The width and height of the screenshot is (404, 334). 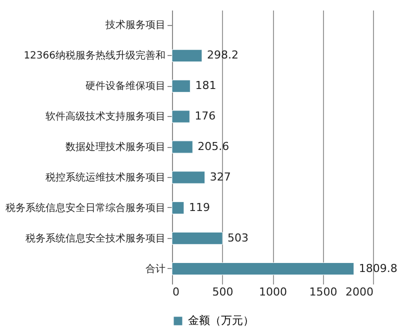 I want to click on data-label: 327, so click(x=220, y=177).